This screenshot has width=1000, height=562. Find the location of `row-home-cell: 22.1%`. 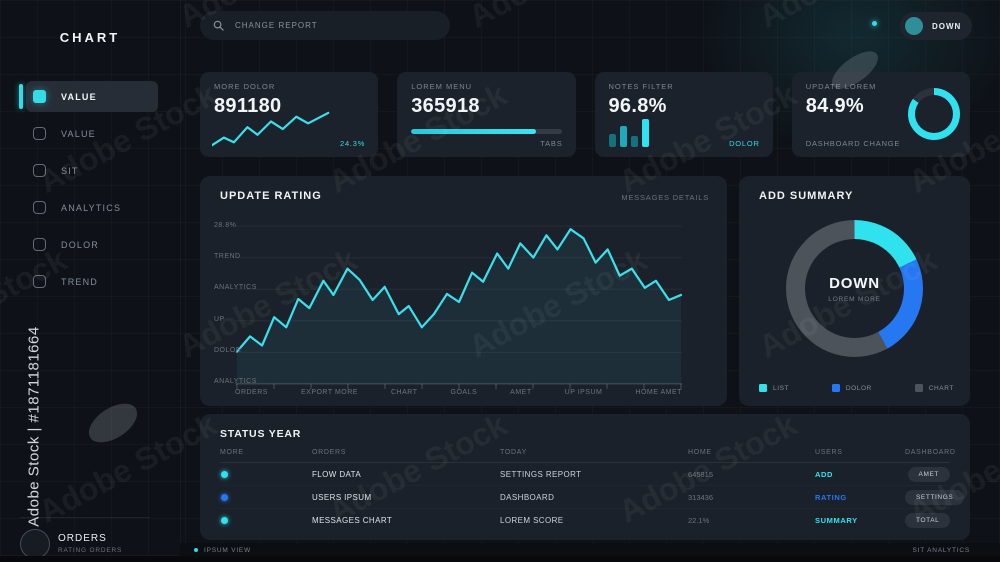

row-home-cell: 22.1% is located at coordinates (699, 520).